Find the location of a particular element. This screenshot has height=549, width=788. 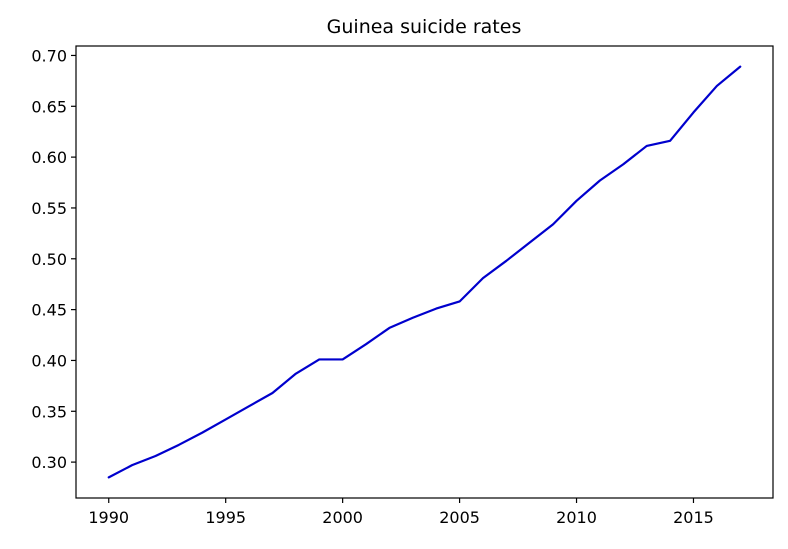

x-tick-label: 1995 is located at coordinates (225, 517).